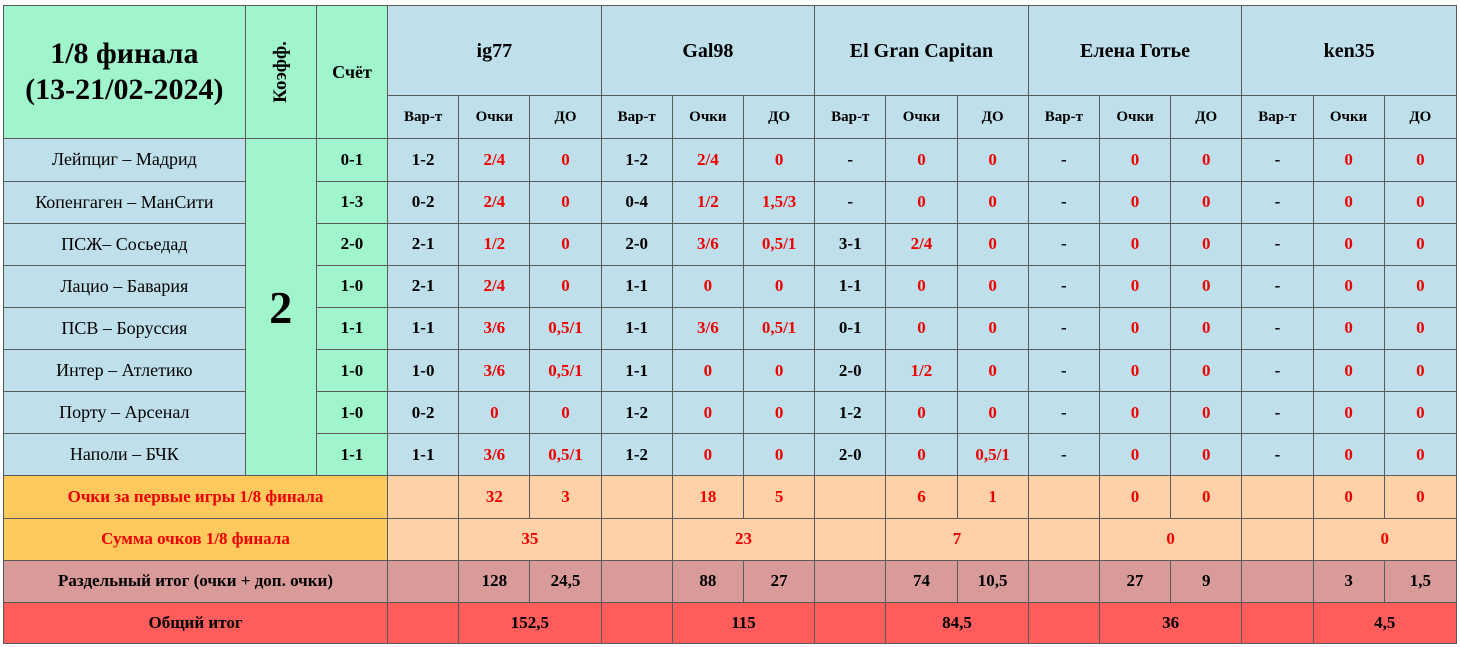 The width and height of the screenshot is (1460, 647). Describe the element at coordinates (1135, 50) in the screenshot. I see `player-name: Елена Готье` at that location.